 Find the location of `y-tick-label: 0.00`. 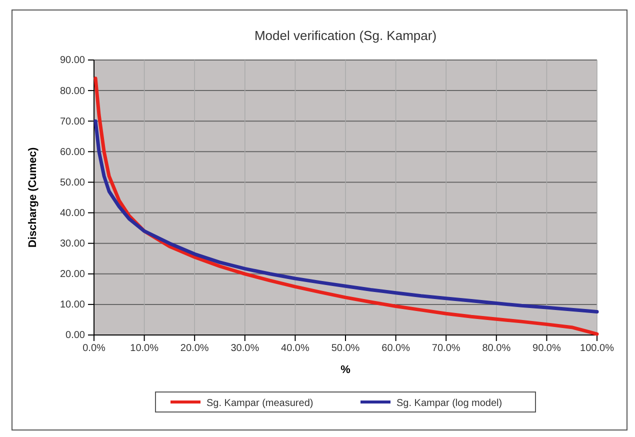

y-tick-label: 0.00 is located at coordinates (76, 336).